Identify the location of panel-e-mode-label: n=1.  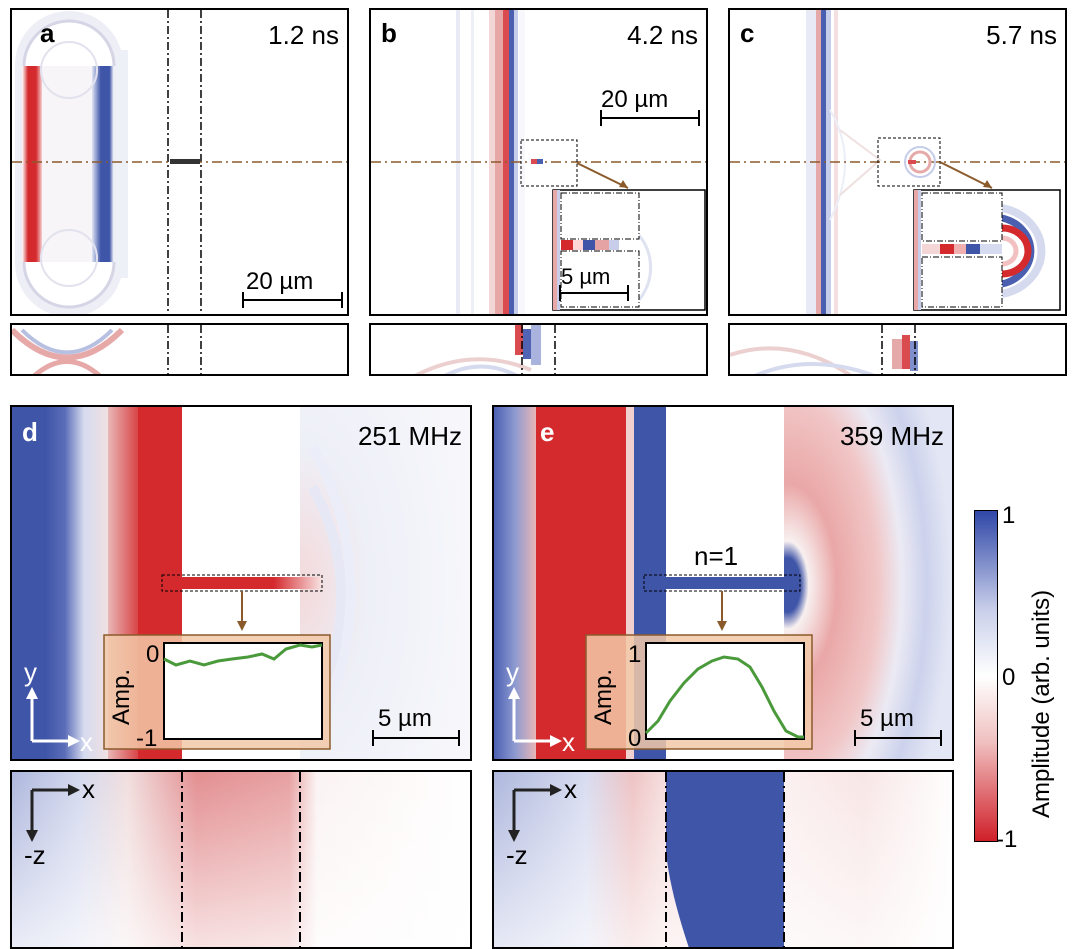
(716, 556).